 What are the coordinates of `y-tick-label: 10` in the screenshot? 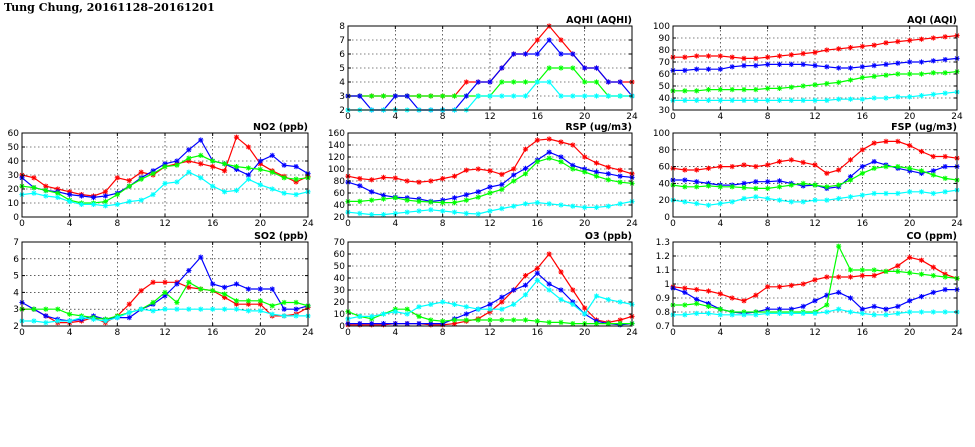 It's located at (340, 315).